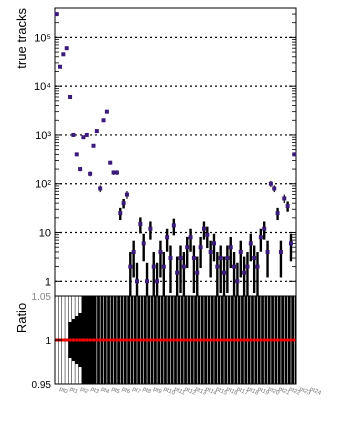 The width and height of the screenshot is (348, 431). What do you see at coordinates (74, 390) in the screenshot?
I see `x-tick-label: pt1` at bounding box center [74, 390].